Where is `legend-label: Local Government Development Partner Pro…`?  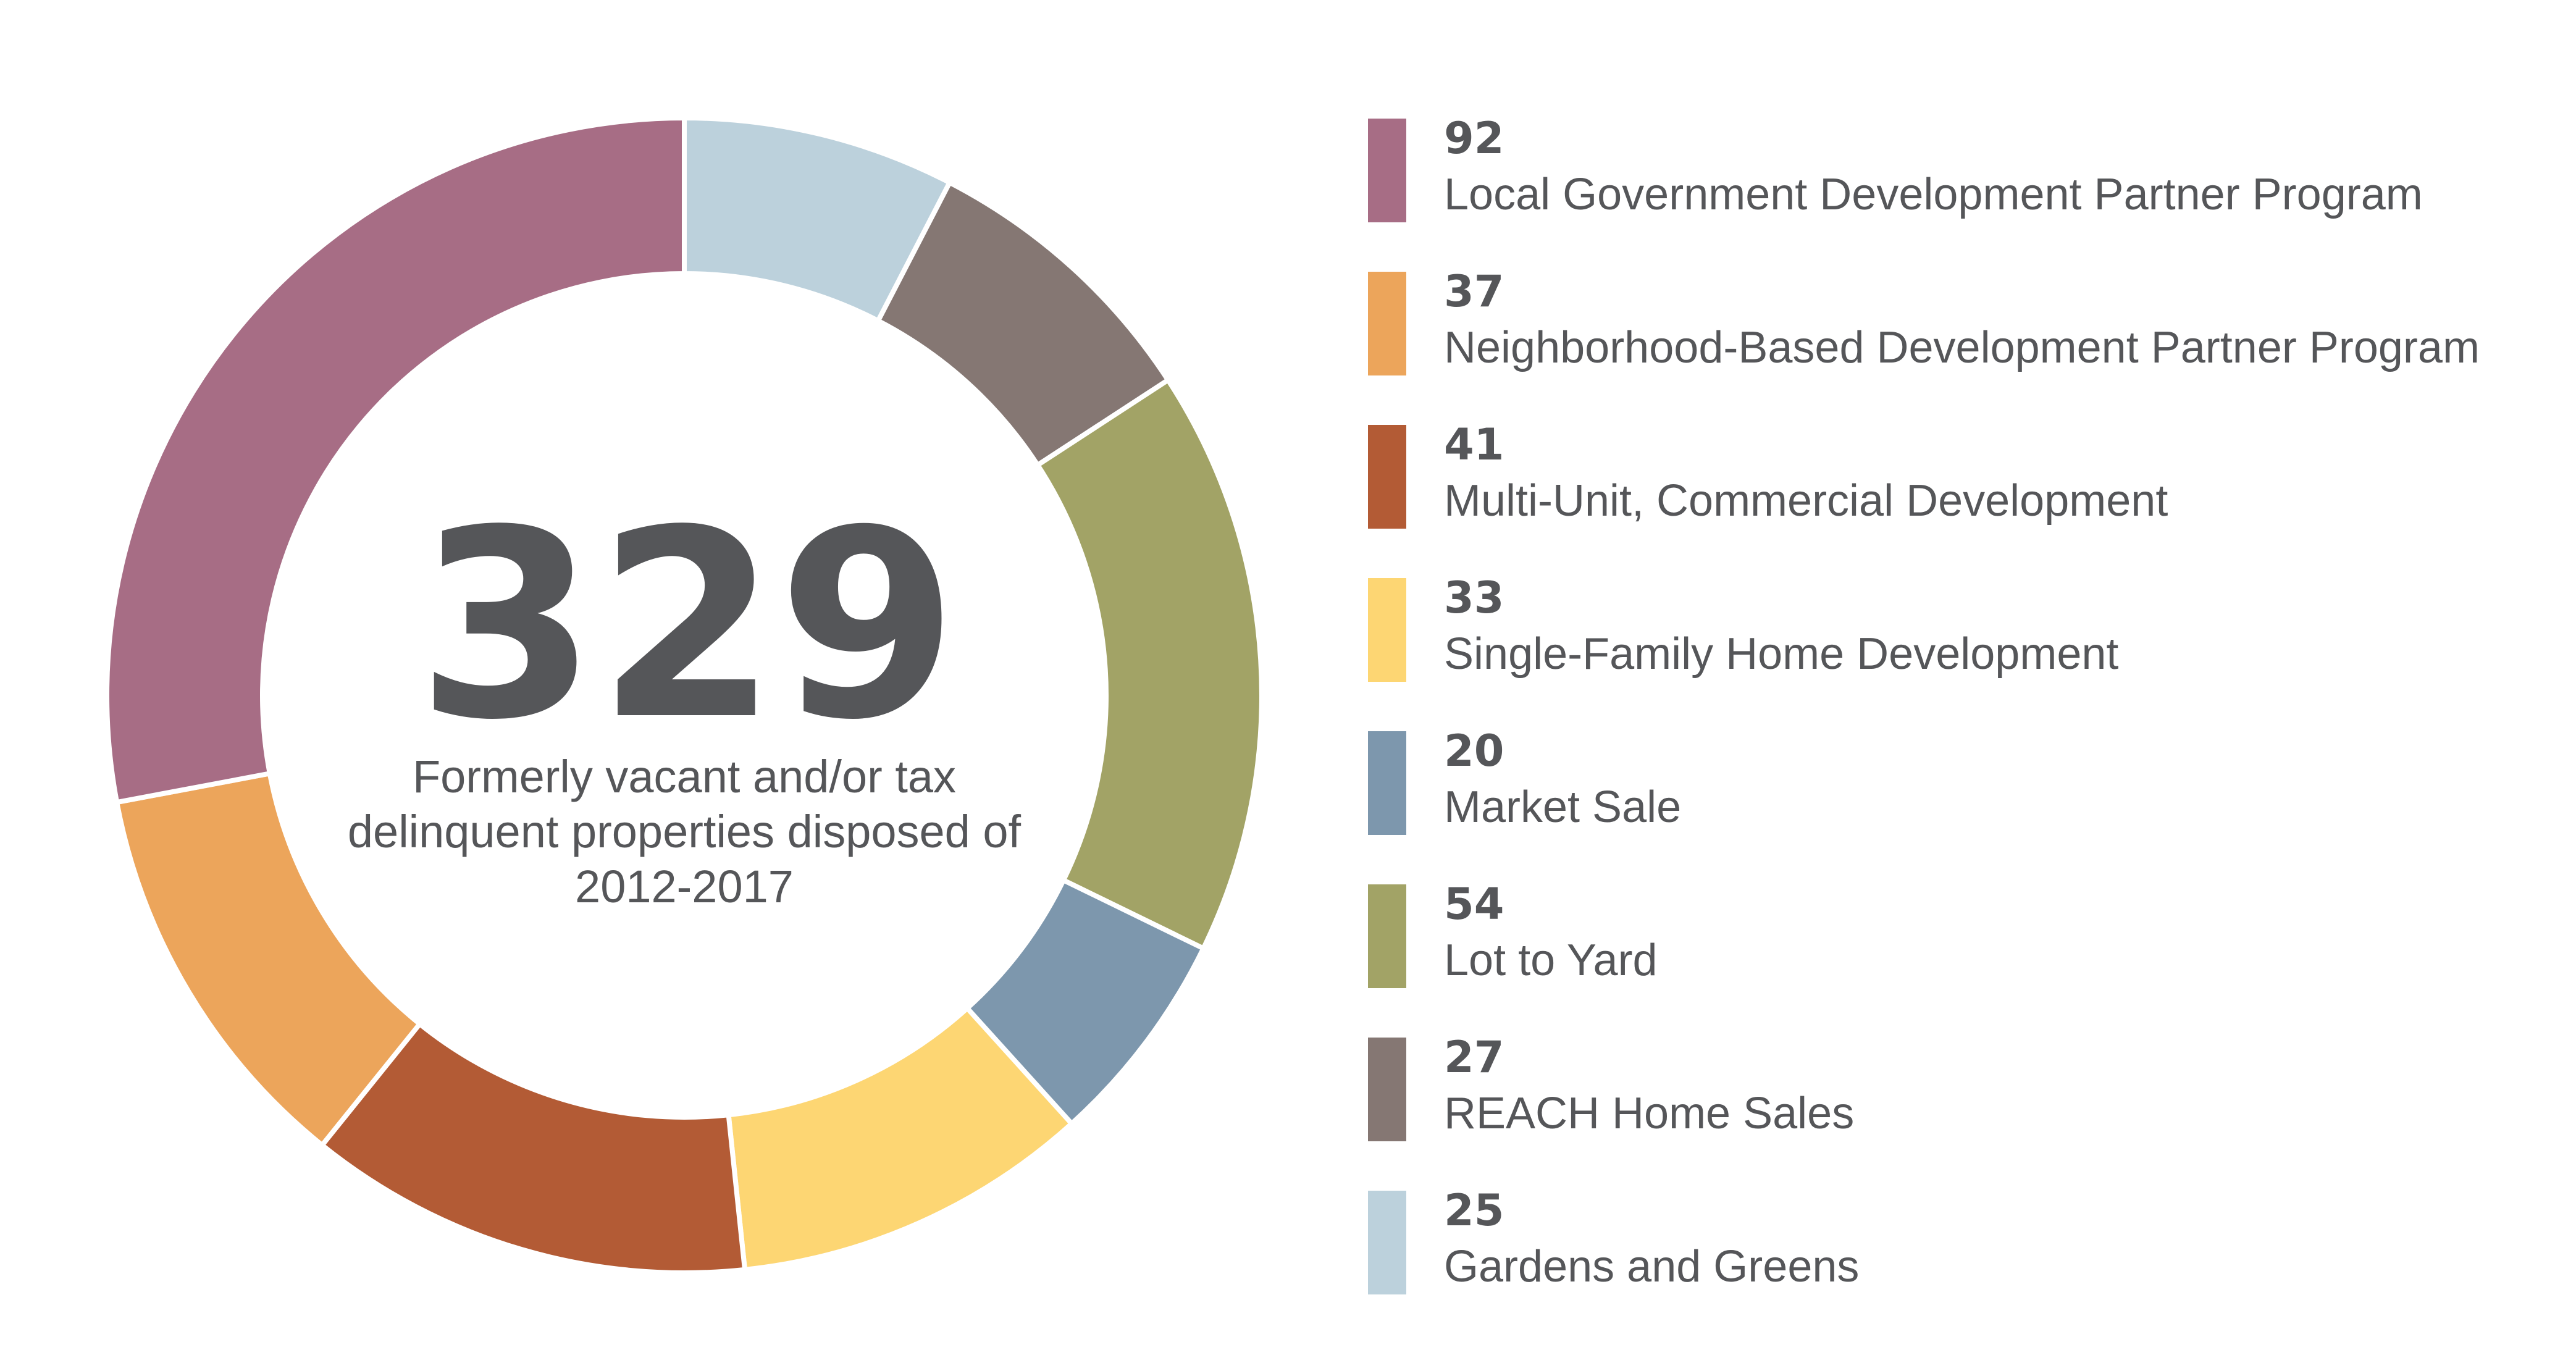 legend-label: Local Government Development Partner Pro… is located at coordinates (1934, 195).